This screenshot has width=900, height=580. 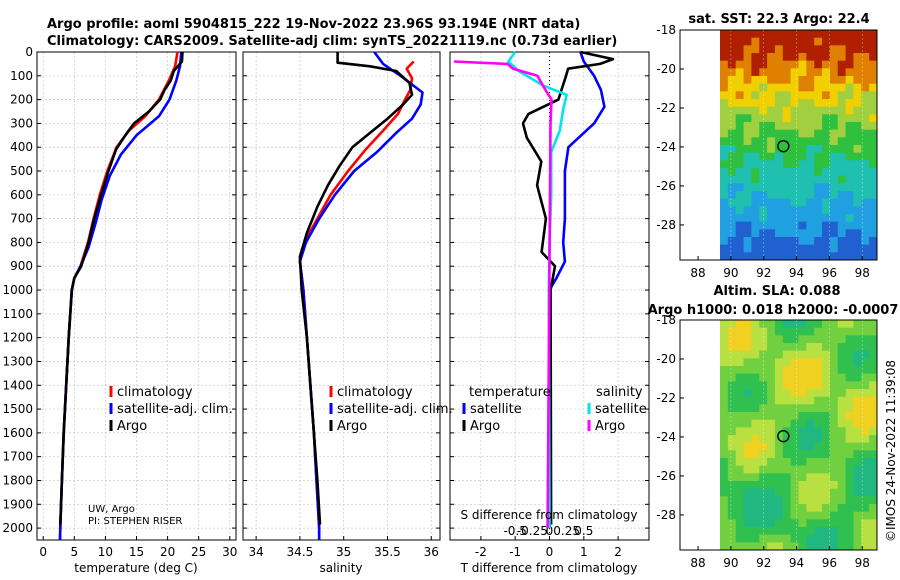 What do you see at coordinates (132, 426) in the screenshot?
I see `legend-argo-label: Argo` at bounding box center [132, 426].